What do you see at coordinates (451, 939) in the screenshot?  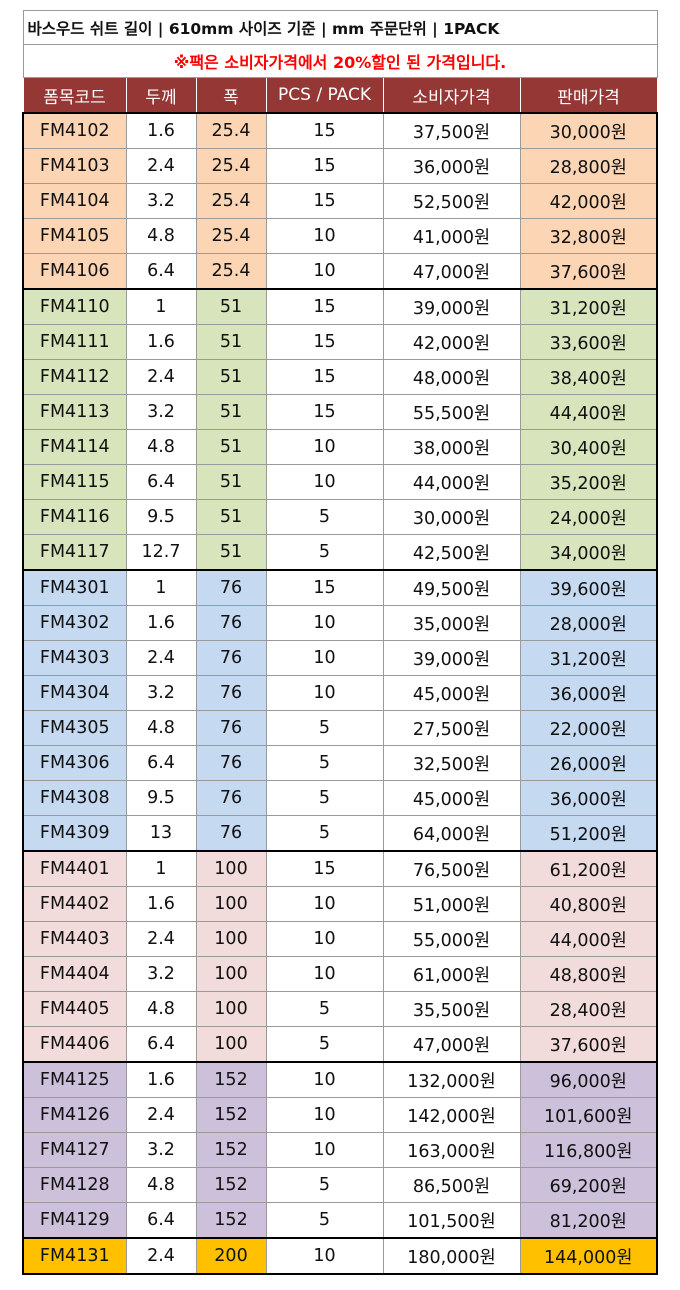 I see `retail-price-cell: 55,000원` at bounding box center [451, 939].